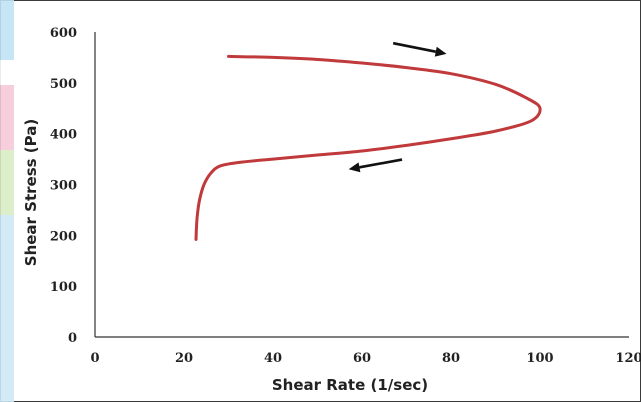 The height and width of the screenshot is (402, 641). Describe the element at coordinates (63, 287) in the screenshot. I see `y-tick-label: 100` at that location.